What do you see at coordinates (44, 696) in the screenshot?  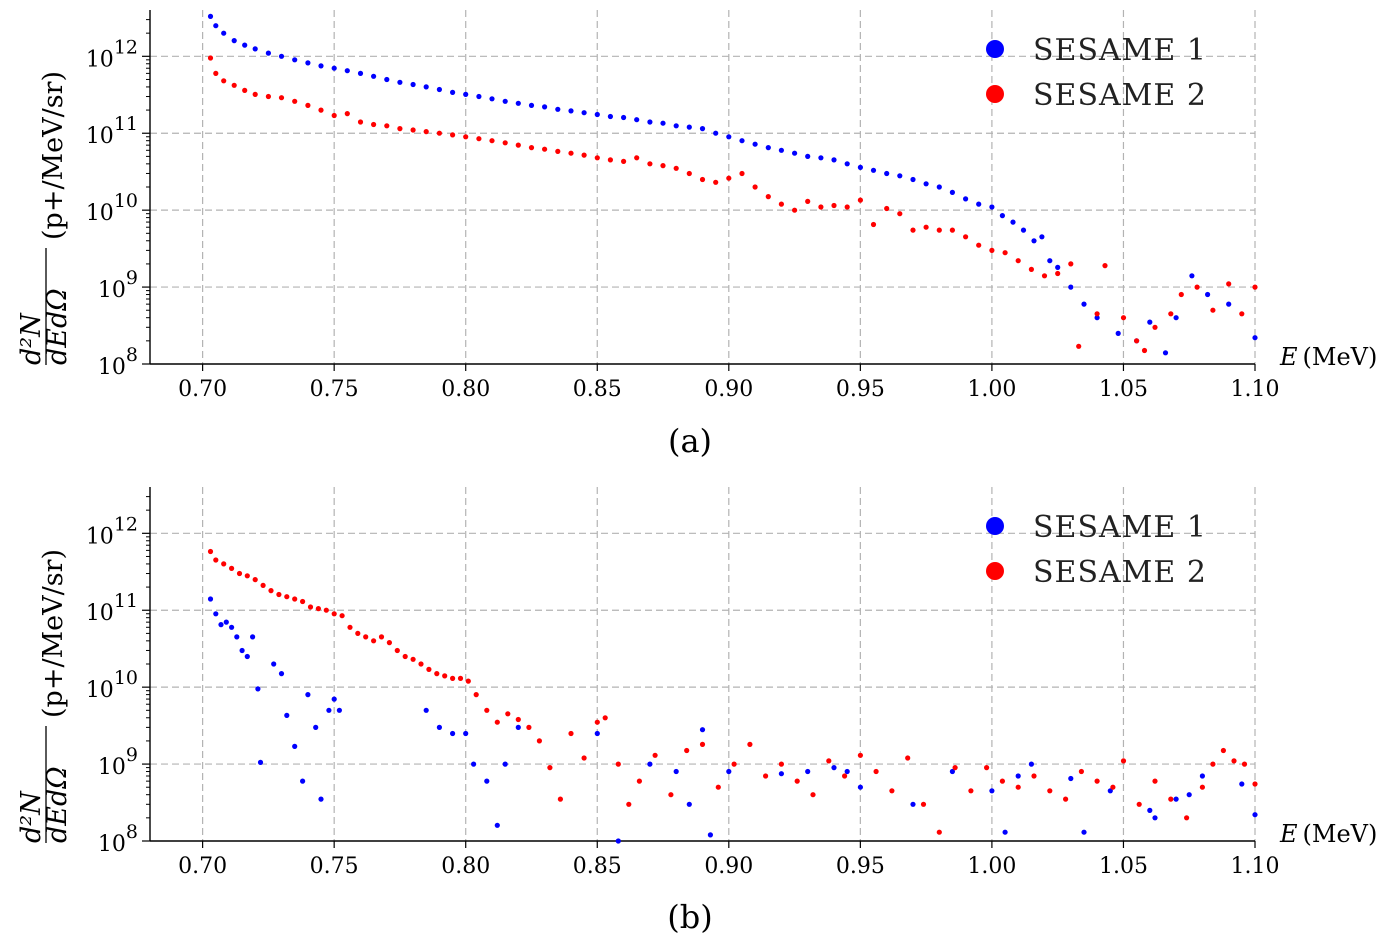 I see `y-axis-label-b: d²N dEdΩ (p+/MeV/sr)` at bounding box center [44, 696].